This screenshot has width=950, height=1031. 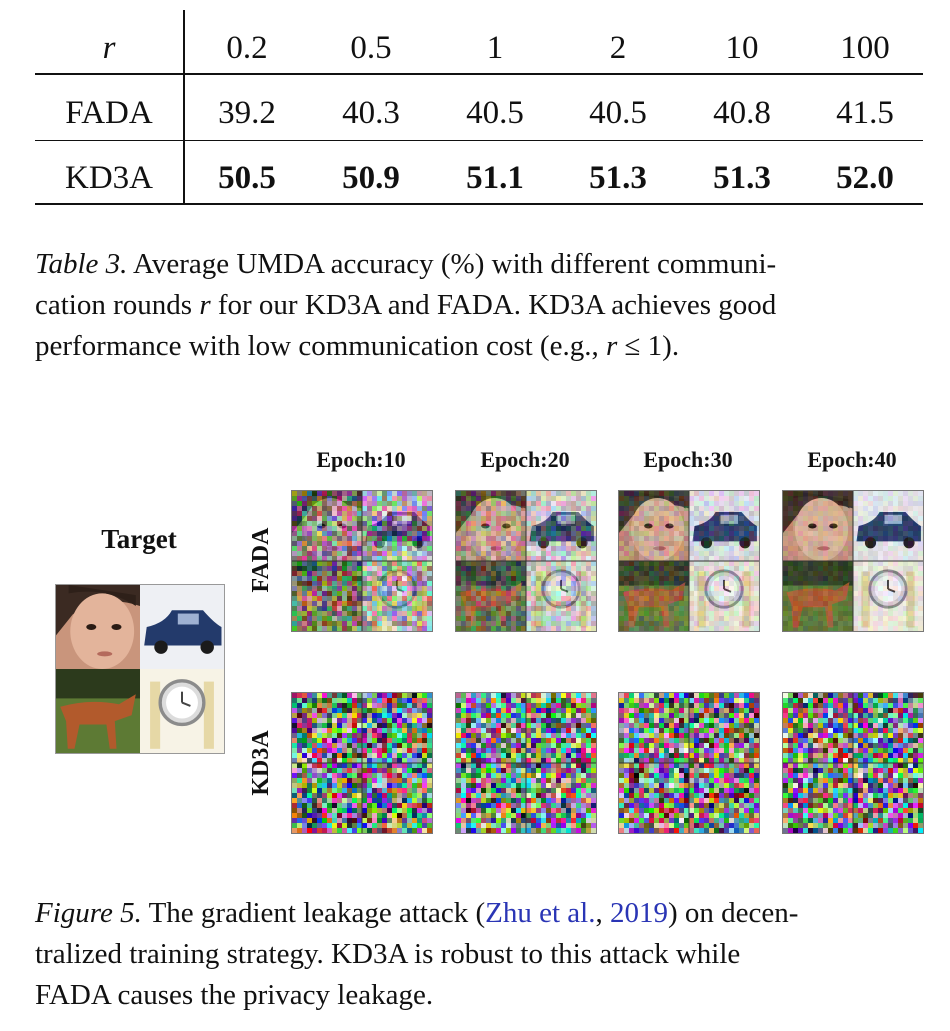 What do you see at coordinates (139, 539) in the screenshot?
I see `target-label: Target` at bounding box center [139, 539].